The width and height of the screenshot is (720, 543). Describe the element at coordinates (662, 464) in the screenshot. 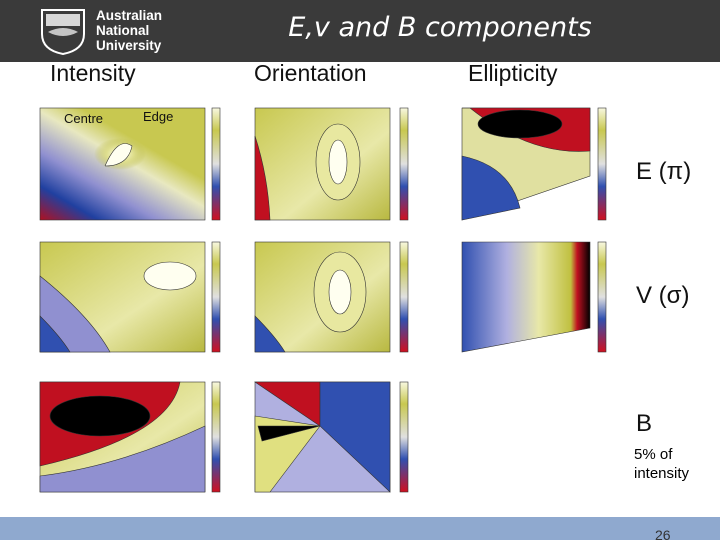

I see `row-note: 5% of intensity` at that location.